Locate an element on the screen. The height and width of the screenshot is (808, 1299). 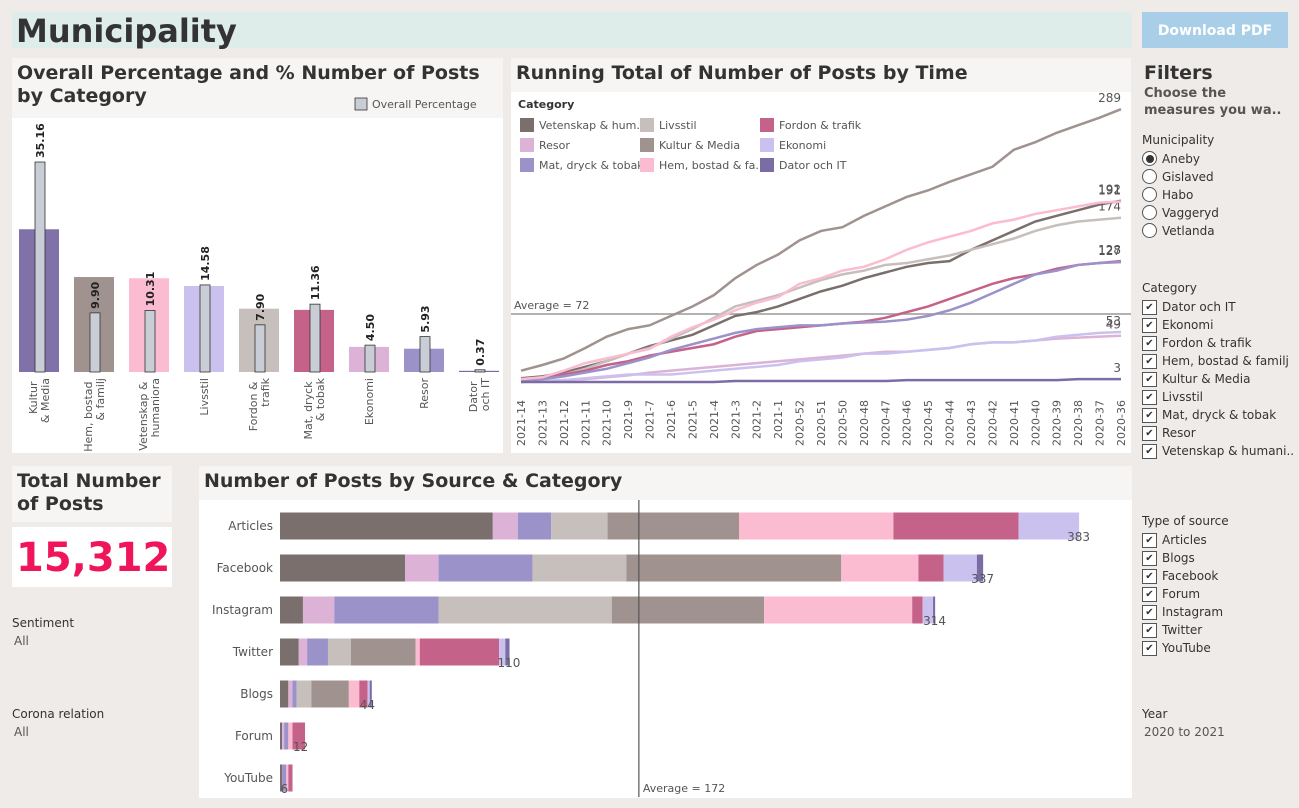
reference-label: Average = 72 is located at coordinates (551, 305).